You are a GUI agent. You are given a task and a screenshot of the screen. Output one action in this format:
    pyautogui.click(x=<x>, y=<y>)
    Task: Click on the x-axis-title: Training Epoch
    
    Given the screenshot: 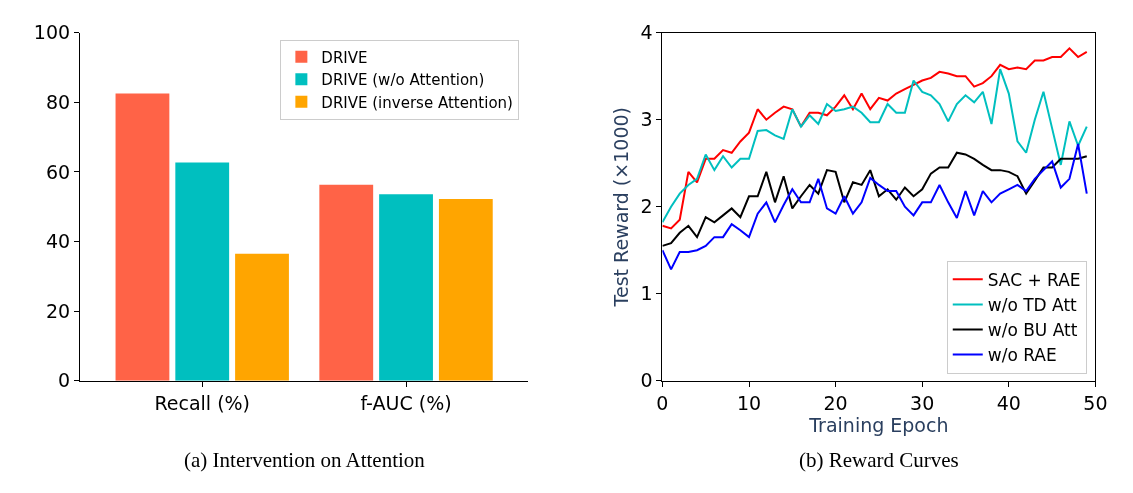 What is the action you would take?
    pyautogui.click(x=878, y=424)
    